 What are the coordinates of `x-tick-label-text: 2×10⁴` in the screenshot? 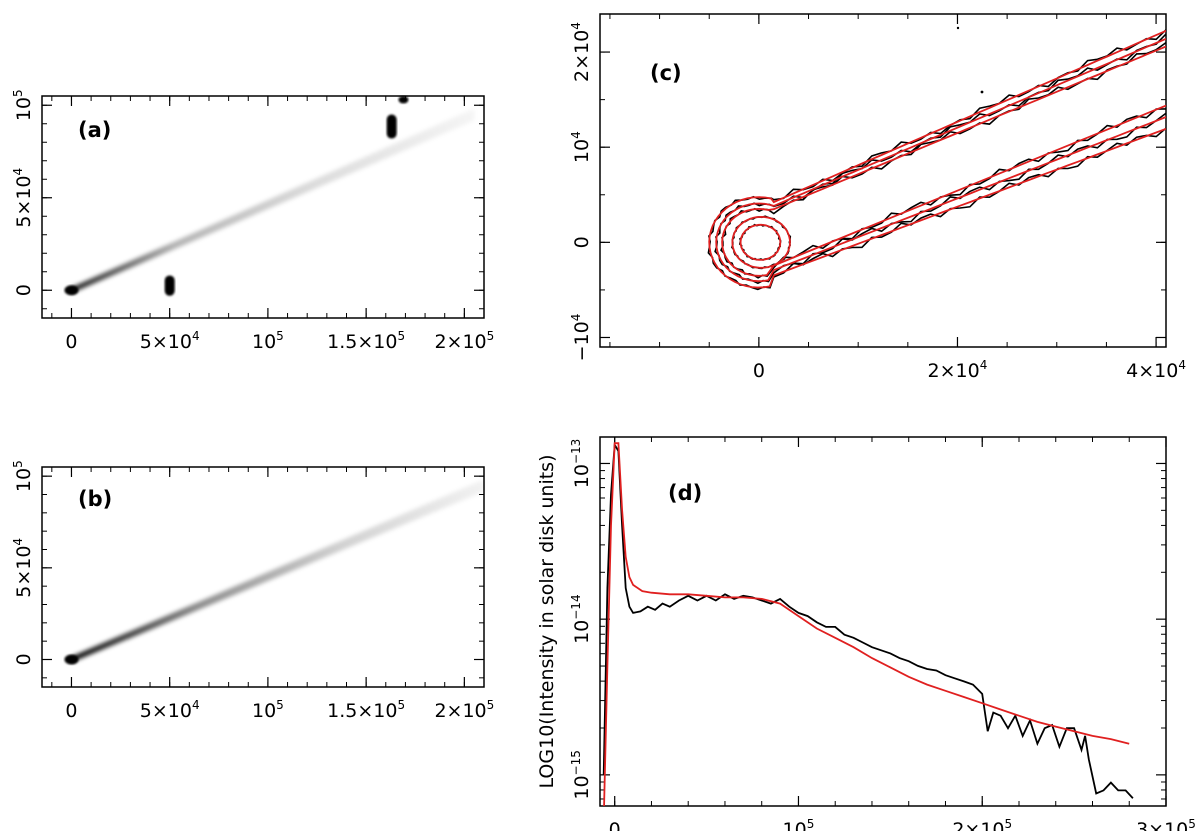 It's located at (958, 370).